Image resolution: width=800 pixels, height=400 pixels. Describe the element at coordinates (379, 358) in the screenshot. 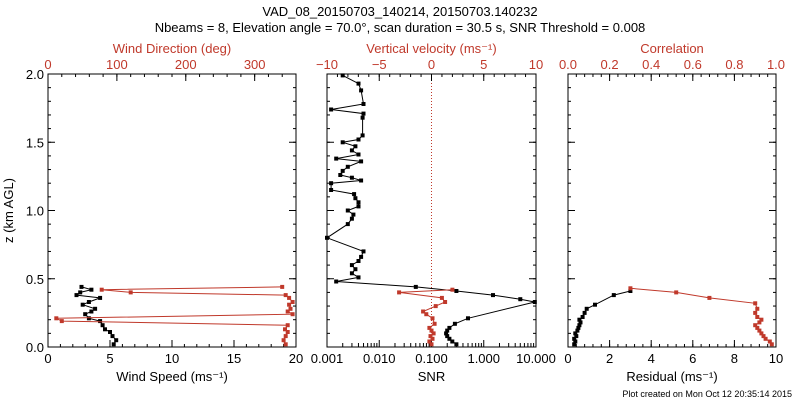

I see `x-tick-label: 0.010` at that location.